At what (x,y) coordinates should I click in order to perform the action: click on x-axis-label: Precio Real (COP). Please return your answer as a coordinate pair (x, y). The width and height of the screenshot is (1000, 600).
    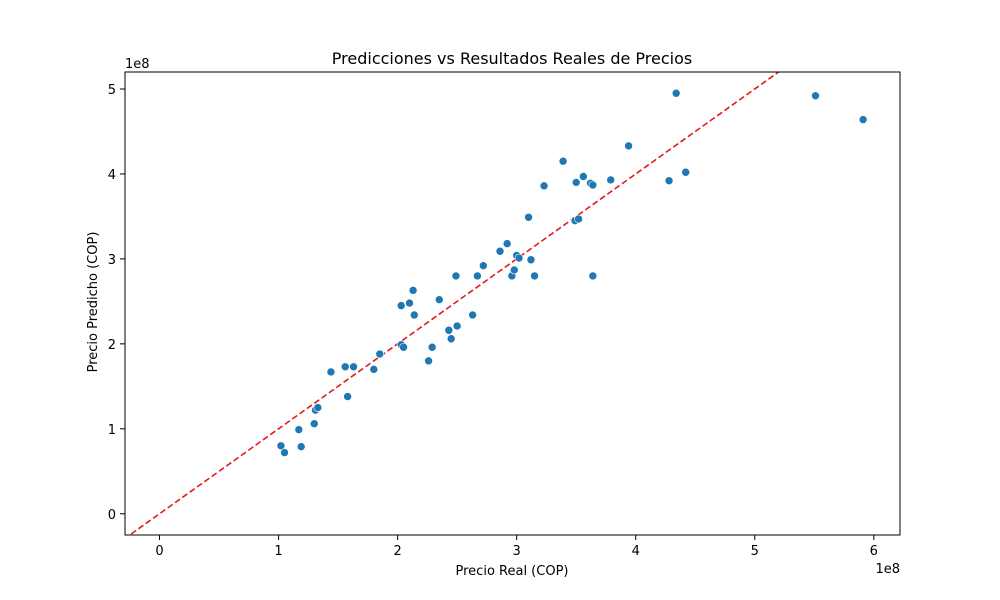
    Looking at the image, I should click on (512, 571).